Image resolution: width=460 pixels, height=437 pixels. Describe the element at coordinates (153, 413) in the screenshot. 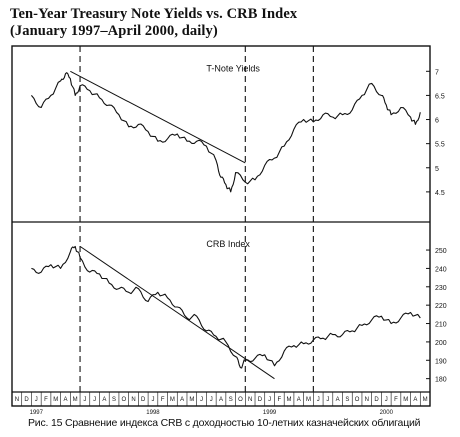

I see `year-label: 1998` at that location.